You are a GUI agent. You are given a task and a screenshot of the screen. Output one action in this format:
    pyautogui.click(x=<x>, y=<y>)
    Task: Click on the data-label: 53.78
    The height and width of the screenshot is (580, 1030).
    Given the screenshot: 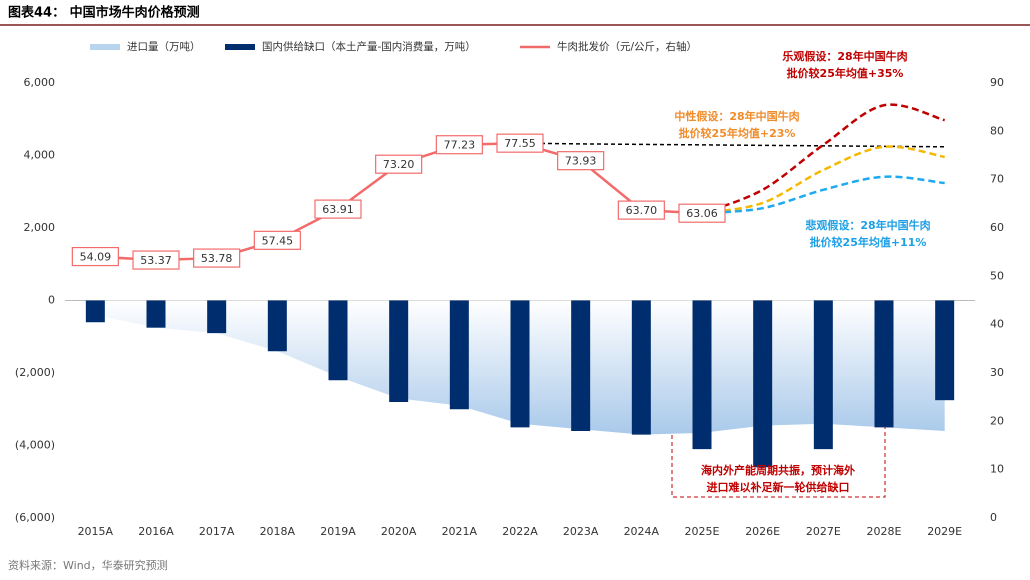 What is the action you would take?
    pyautogui.click(x=217, y=258)
    